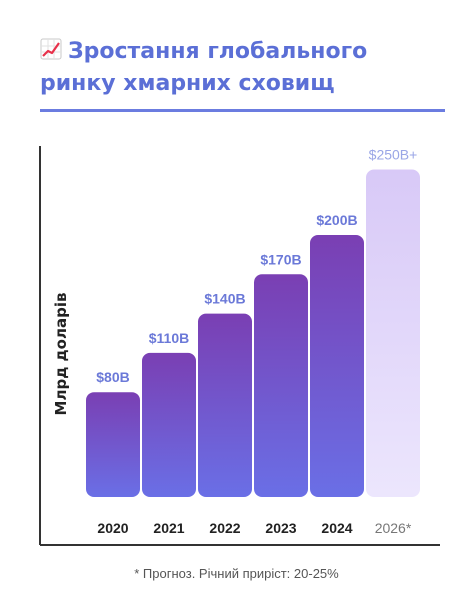 Image resolution: width=473 pixels, height=608 pixels. I want to click on y-axis-label: Млрд доларів, so click(61, 354).